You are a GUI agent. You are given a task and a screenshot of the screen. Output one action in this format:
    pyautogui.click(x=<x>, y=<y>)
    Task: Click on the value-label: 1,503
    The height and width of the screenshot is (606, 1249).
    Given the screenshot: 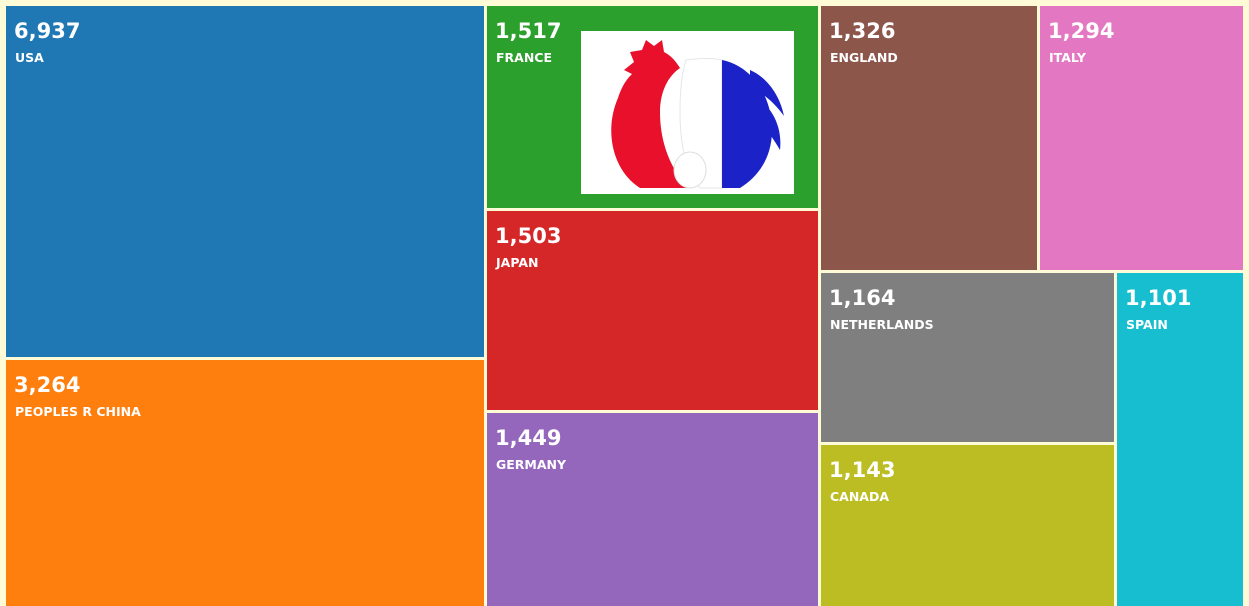 What is the action you would take?
    pyautogui.click(x=528, y=236)
    